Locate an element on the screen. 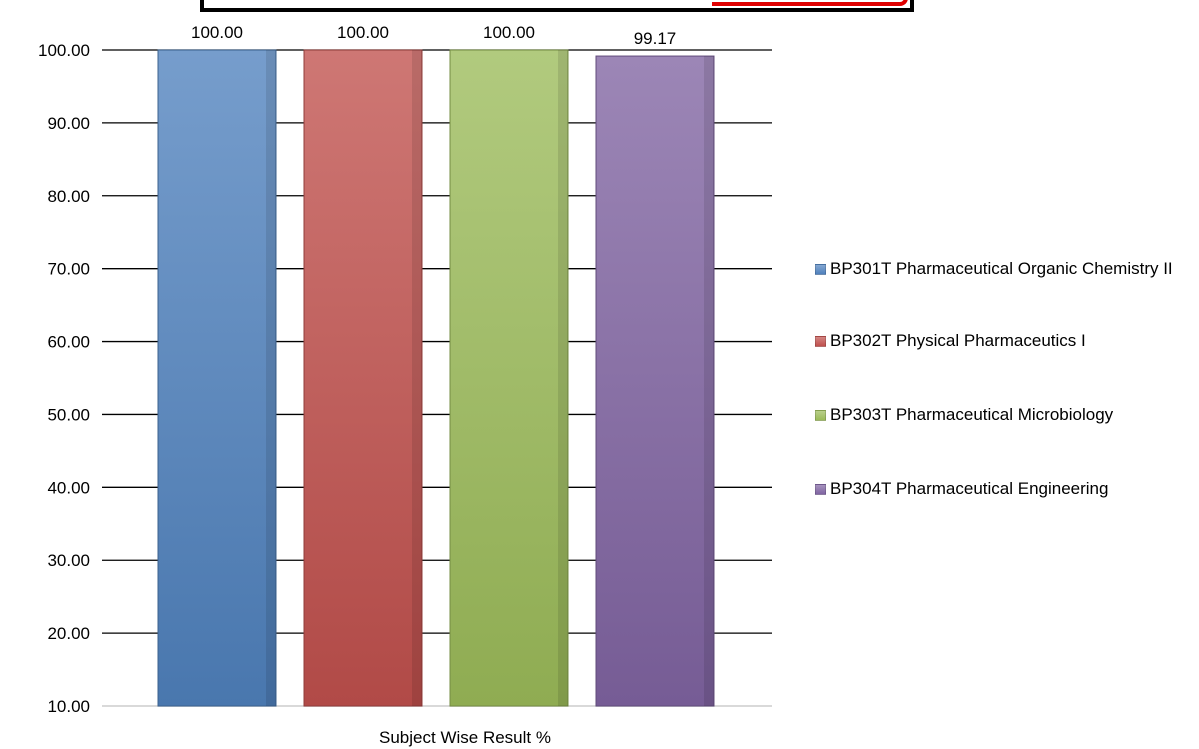 The height and width of the screenshot is (749, 1199). y-tick-label: 20.00 is located at coordinates (68, 633).